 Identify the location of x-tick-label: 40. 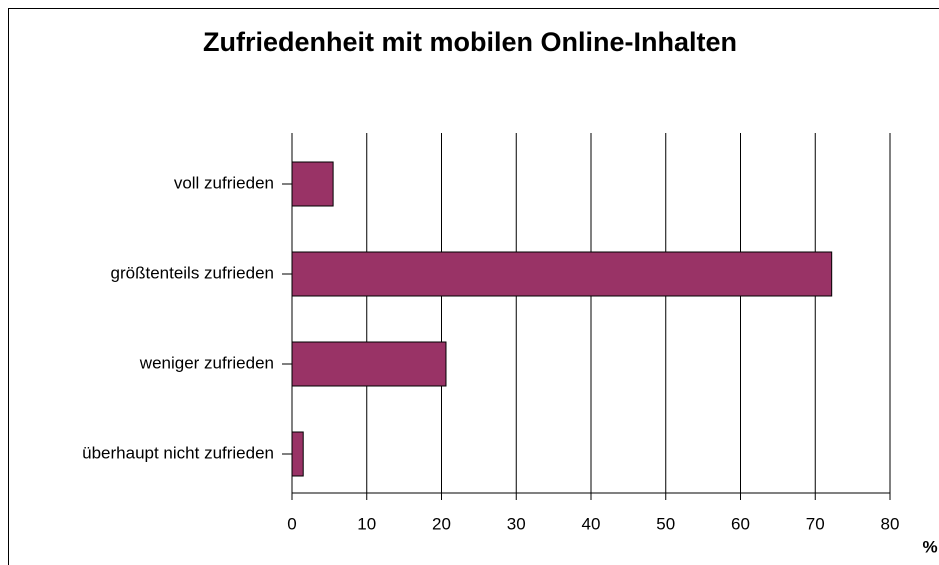
(591, 523).